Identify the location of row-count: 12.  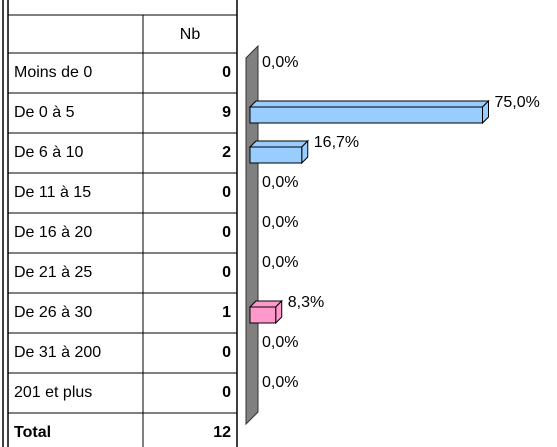
(222, 432).